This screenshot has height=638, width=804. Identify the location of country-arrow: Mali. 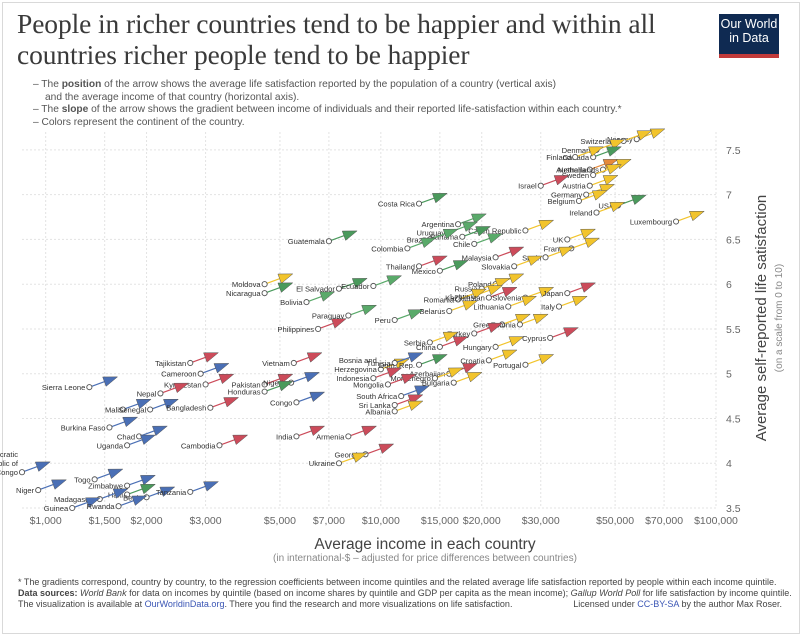
(128, 406).